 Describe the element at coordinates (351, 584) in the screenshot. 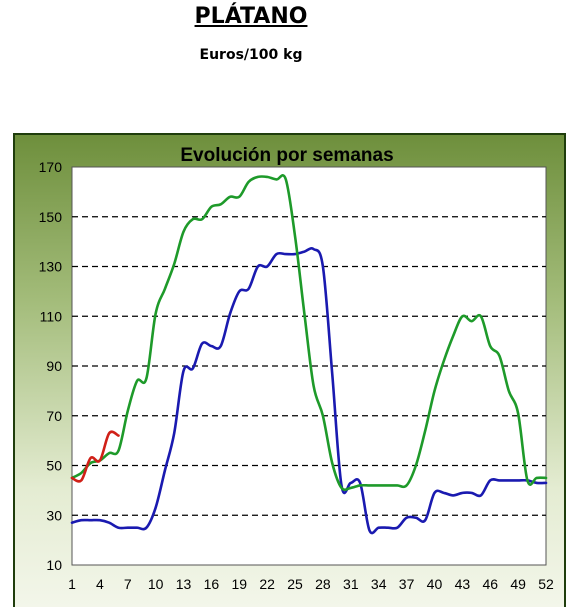

I see `x-tick-label: 31` at that location.